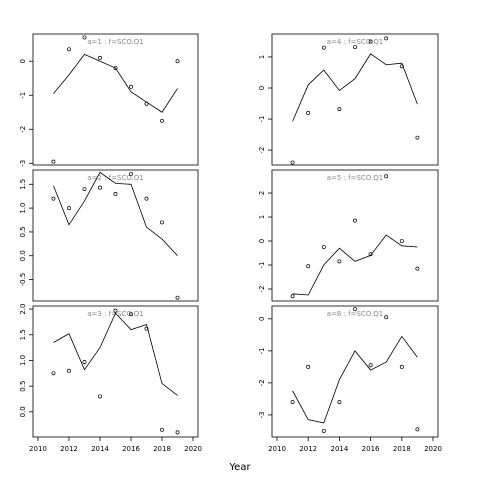 This screenshot has height=480, width=480. What do you see at coordinates (262, 193) in the screenshot?
I see `y-tick-label: 2` at bounding box center [262, 193].